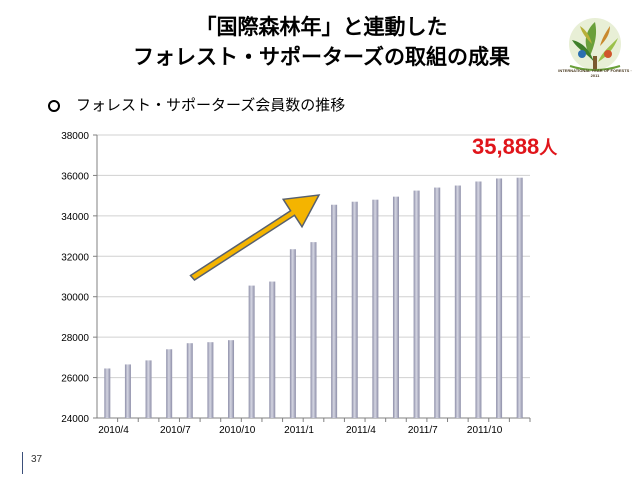 This screenshot has width=643, height=482. What do you see at coordinates (211, 105) in the screenshot?
I see `chart-subtitle-text: フォレスト・サポーターズ会員数の推移` at bounding box center [211, 105].